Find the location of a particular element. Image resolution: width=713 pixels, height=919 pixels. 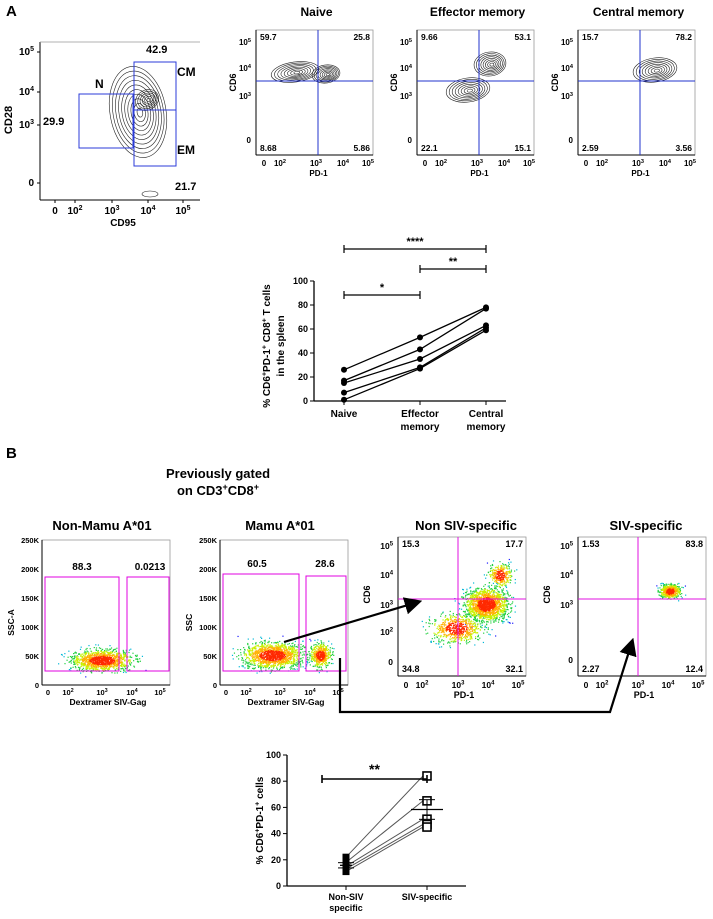

flow-value-non-mamu-right: 0.0213 is located at coordinates (150, 567).